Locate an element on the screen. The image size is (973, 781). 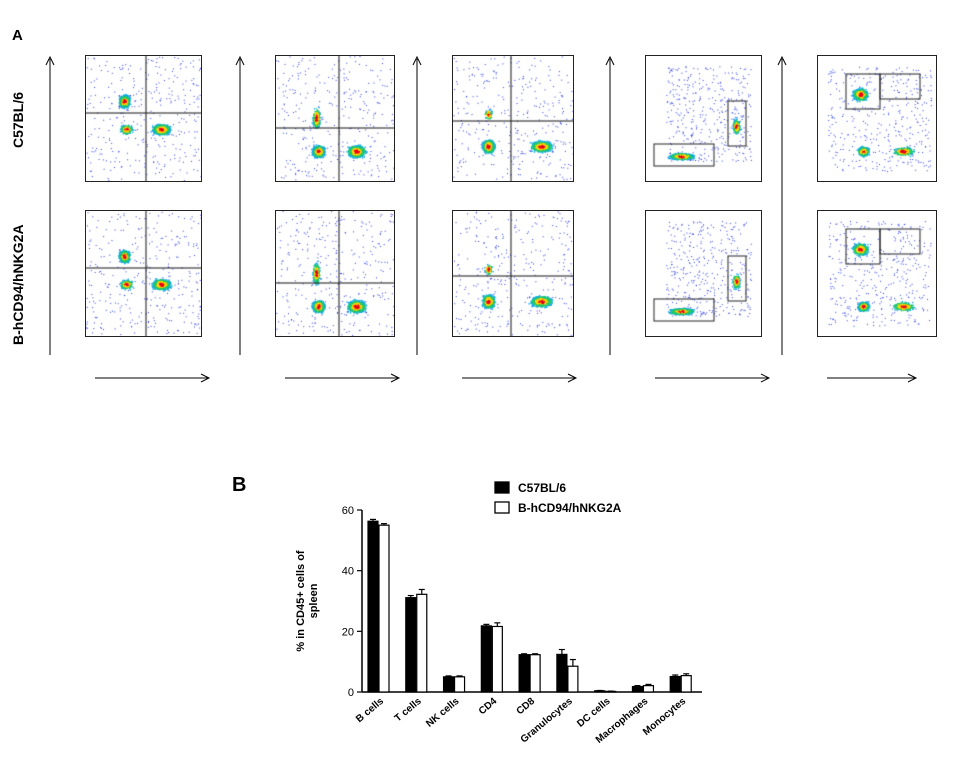
legend-label: C57BL/6 is located at coordinates (542, 488).